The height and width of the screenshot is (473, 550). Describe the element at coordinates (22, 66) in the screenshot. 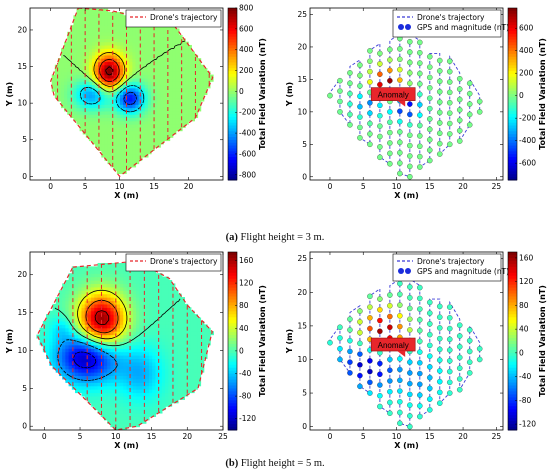

I see `y-tick-label: 15` at that location.